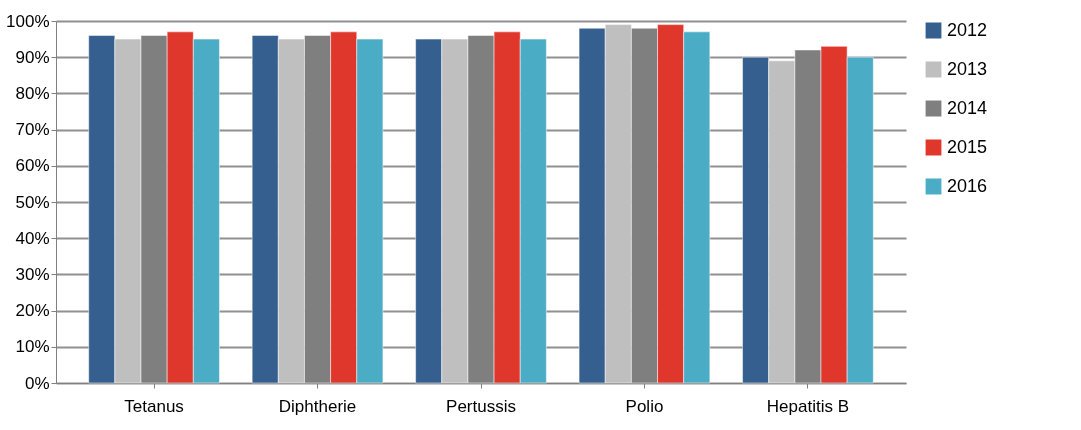  Describe the element at coordinates (644, 406) in the screenshot. I see `x-tick-label: Polio` at that location.